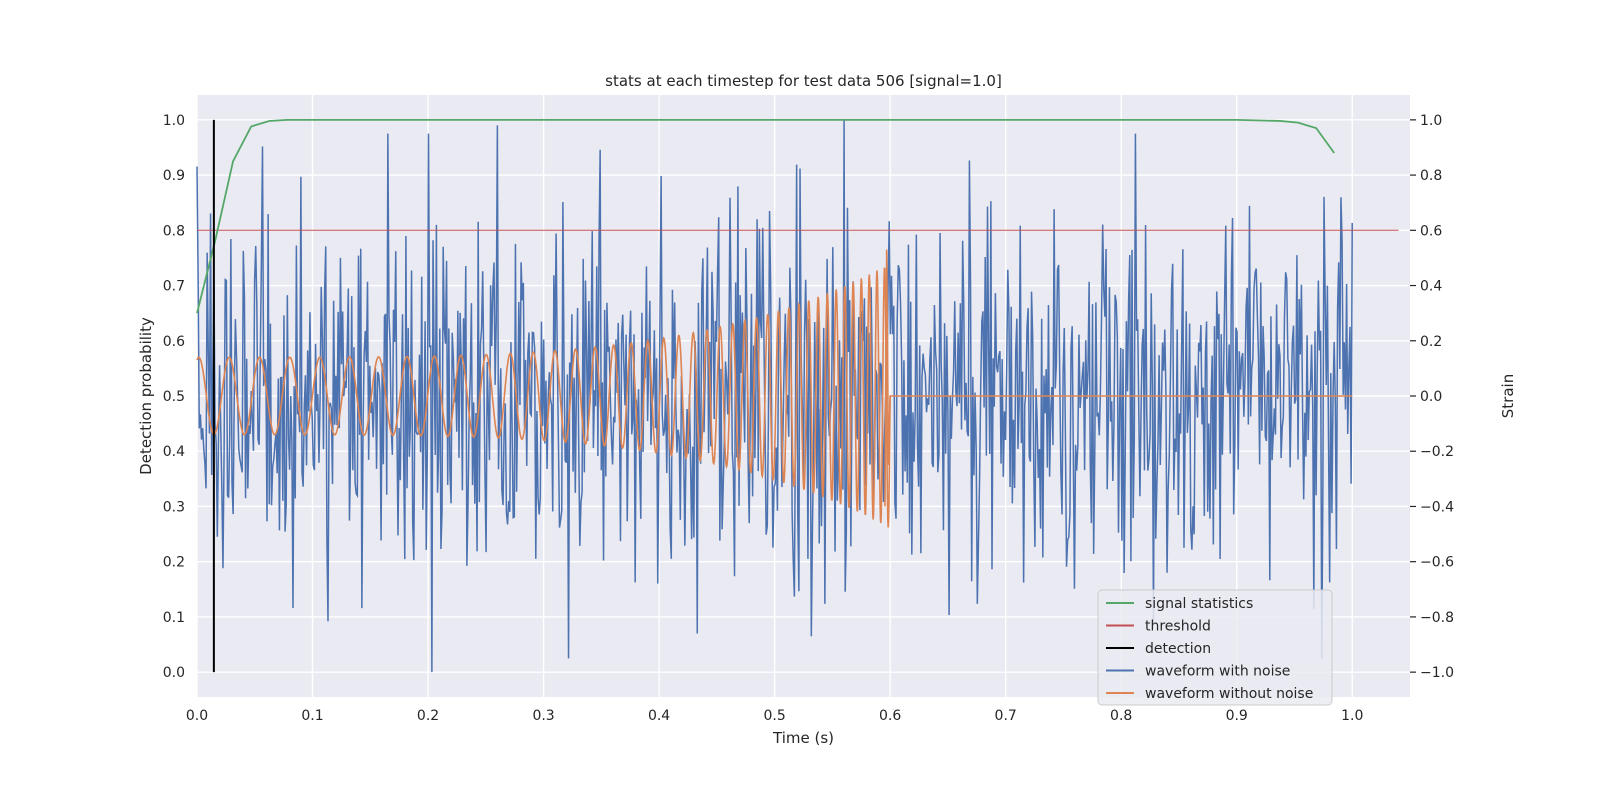 The width and height of the screenshot is (1600, 800). What do you see at coordinates (887, 378) in the screenshot?
I see `chirp-final-spike` at bounding box center [887, 378].